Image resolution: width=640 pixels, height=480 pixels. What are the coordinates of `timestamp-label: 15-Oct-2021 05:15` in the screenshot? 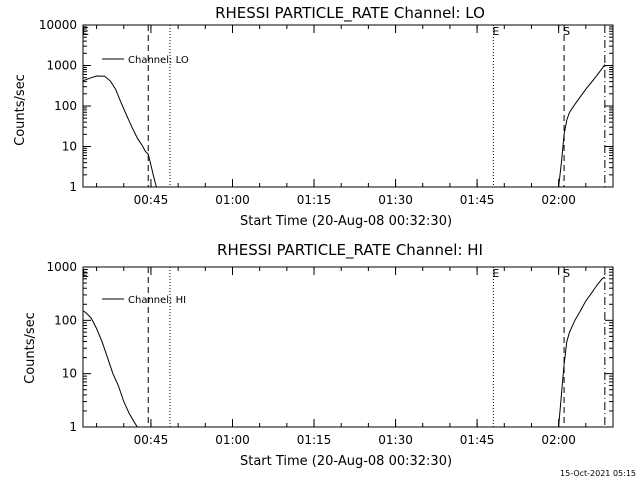 It's located at (598, 473).